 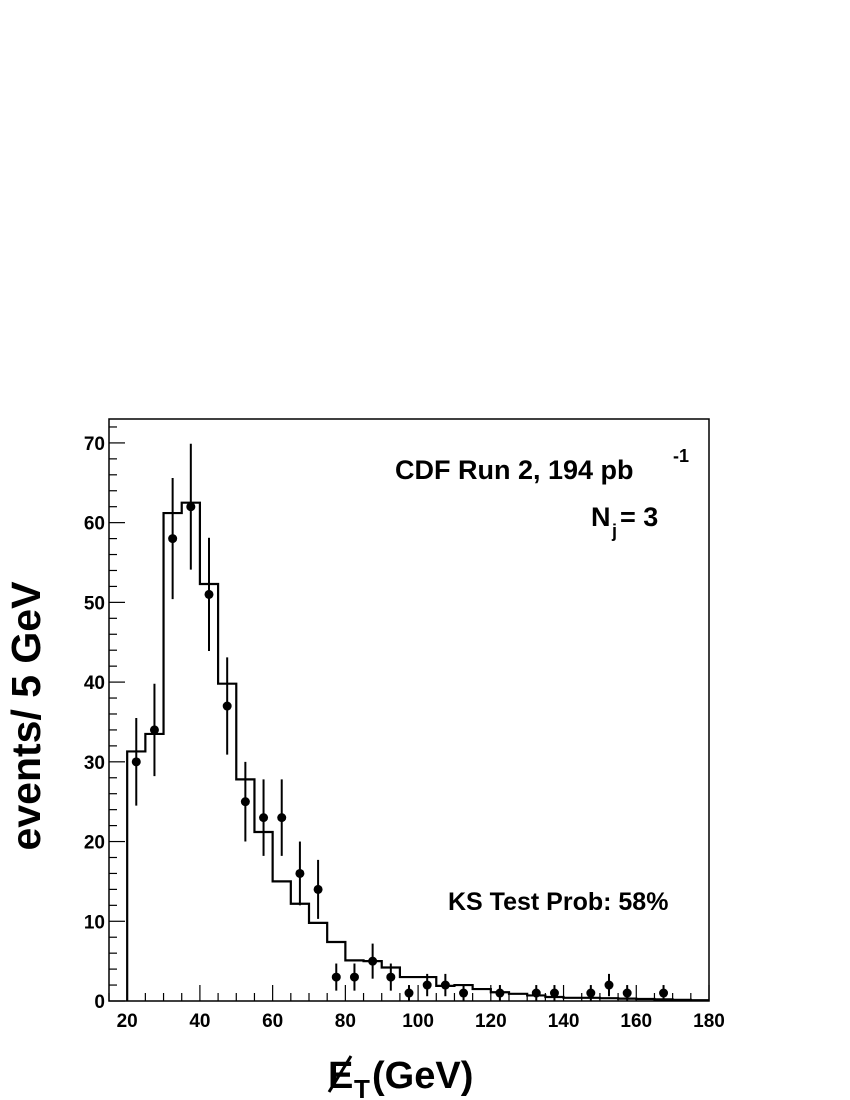 I want to click on x-tick-label: 120, so click(x=491, y=1021).